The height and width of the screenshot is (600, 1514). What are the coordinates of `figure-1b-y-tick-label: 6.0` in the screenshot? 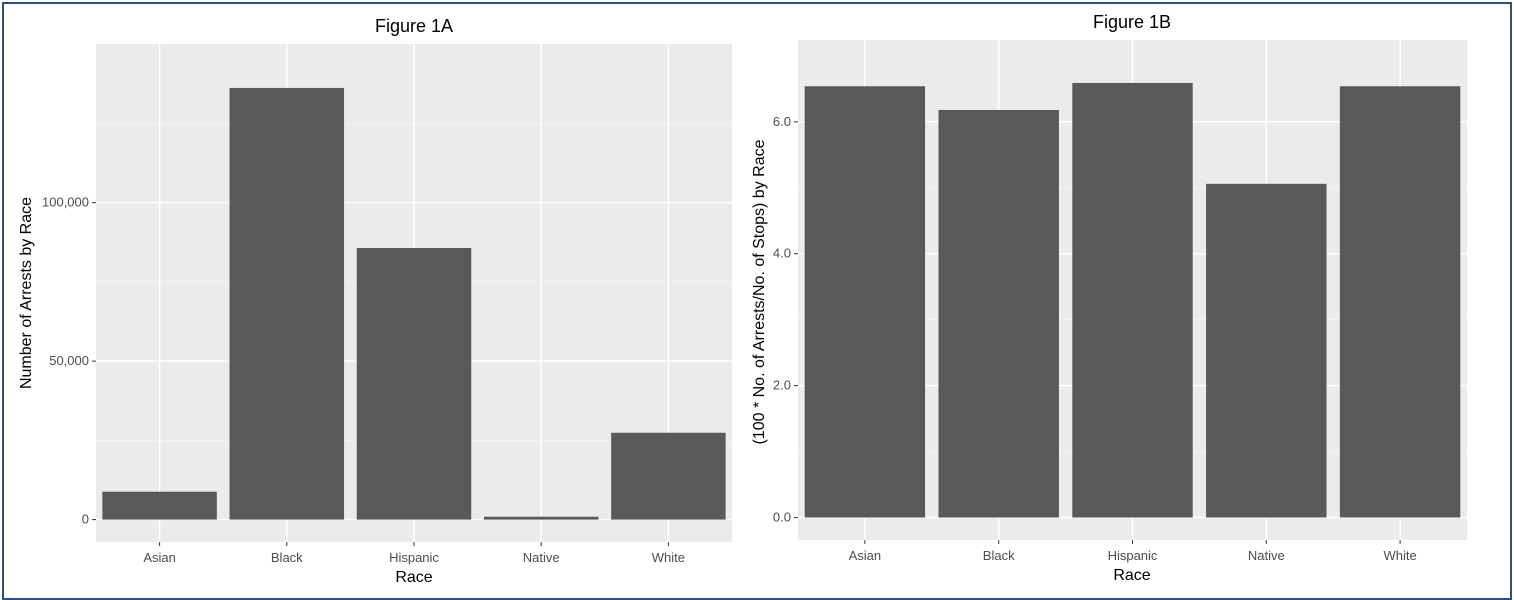 It's located at (782, 121).